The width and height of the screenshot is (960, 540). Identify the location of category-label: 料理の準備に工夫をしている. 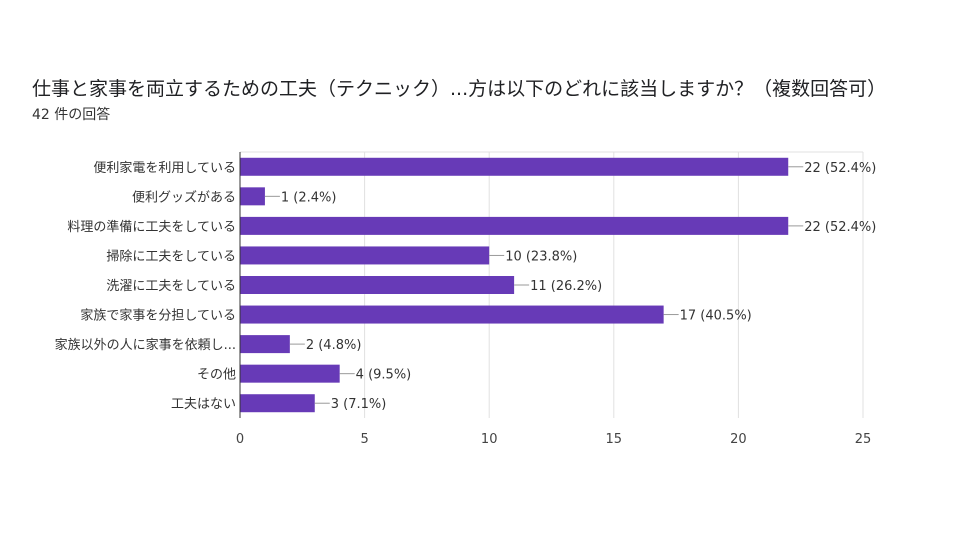
(151, 227).